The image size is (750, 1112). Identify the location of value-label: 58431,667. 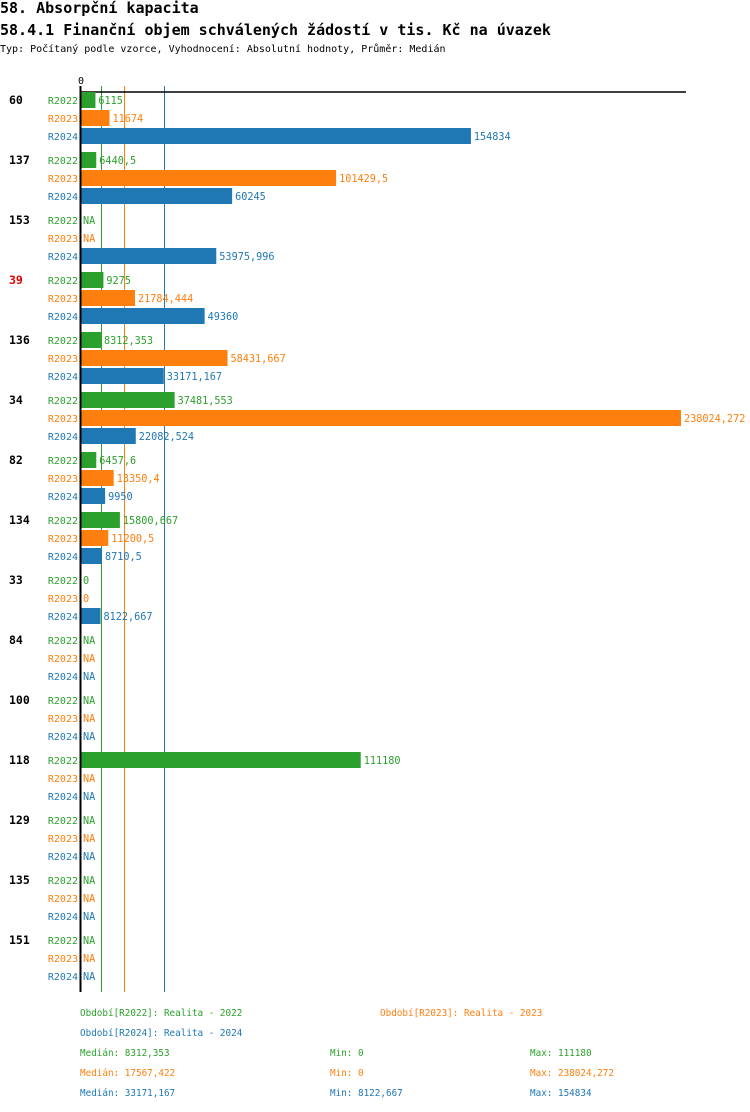
(258, 359).